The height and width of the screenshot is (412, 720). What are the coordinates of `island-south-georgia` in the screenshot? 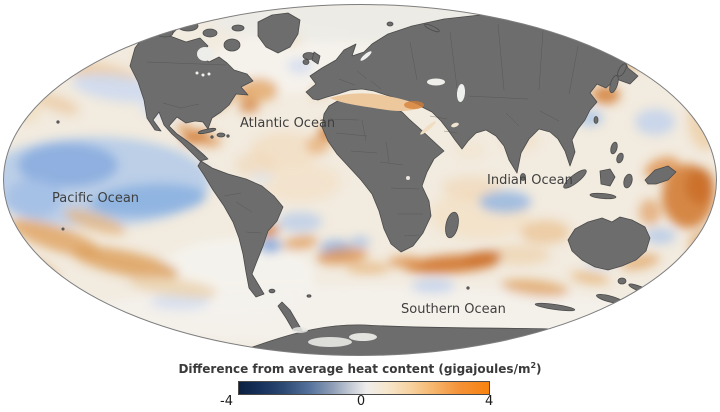 It's located at (309, 296).